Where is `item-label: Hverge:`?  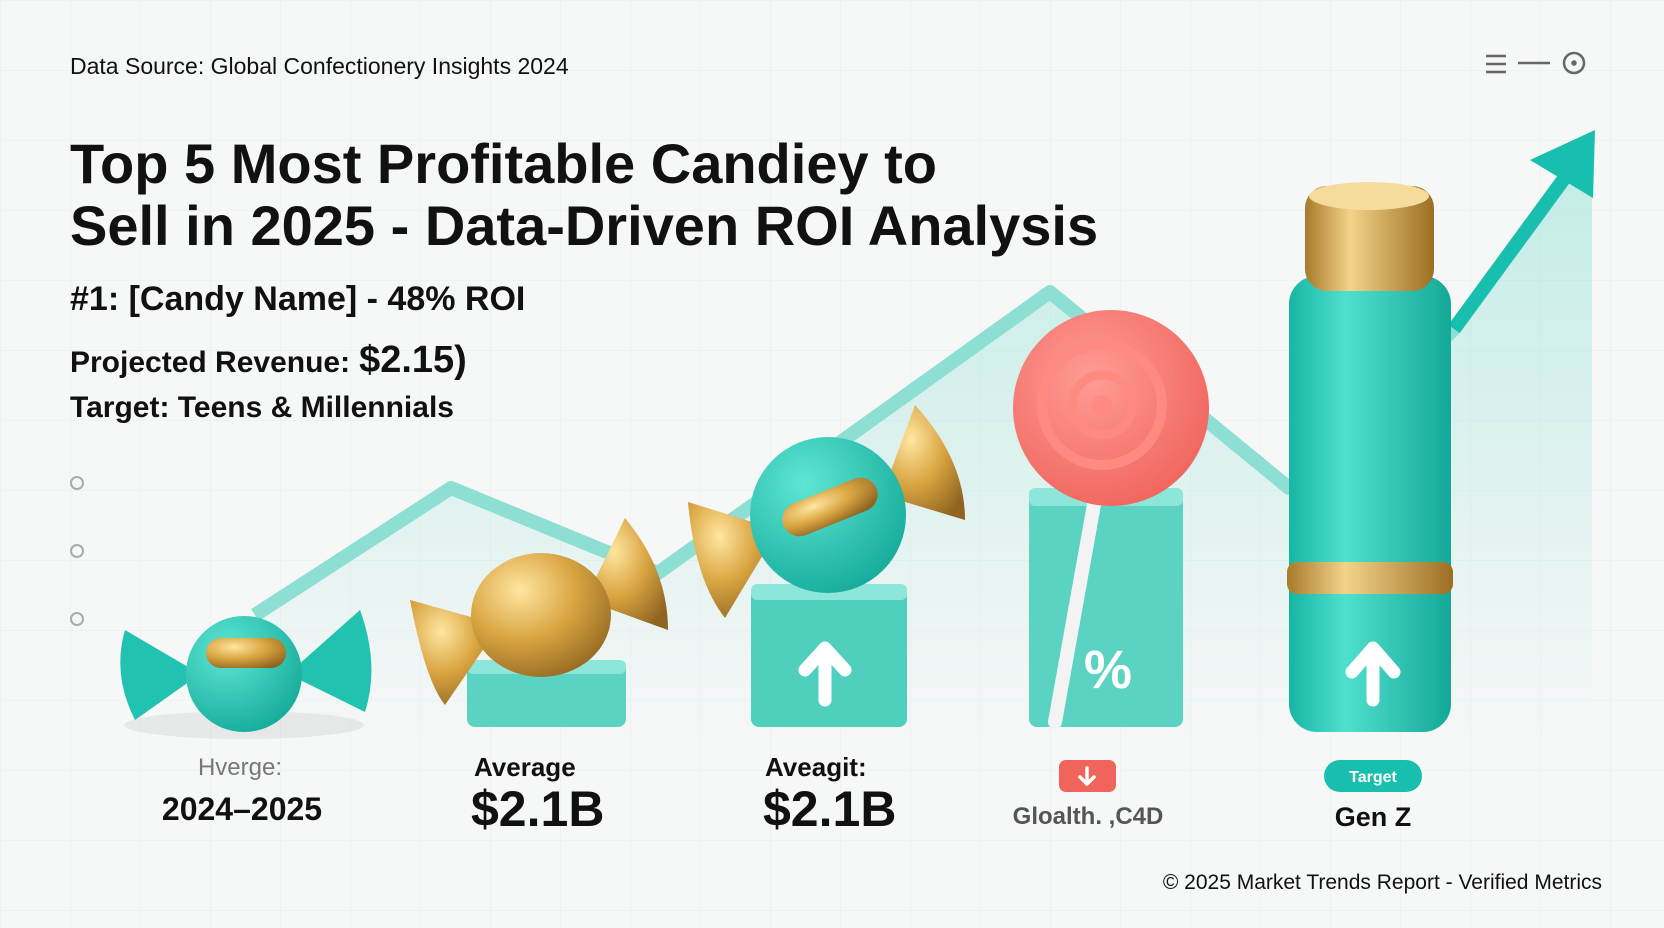 item-label: Hverge: is located at coordinates (240, 767).